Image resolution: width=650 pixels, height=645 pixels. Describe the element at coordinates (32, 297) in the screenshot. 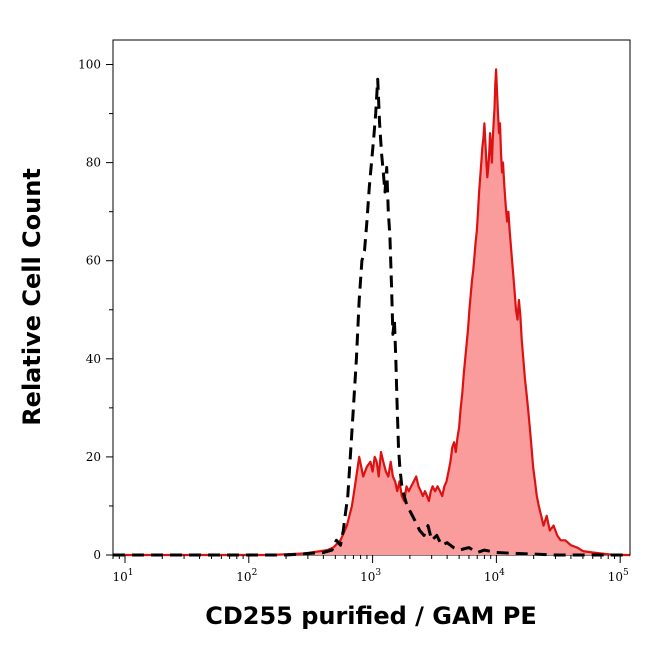

I see `y-axis-title: Relative Cell Count` at that location.